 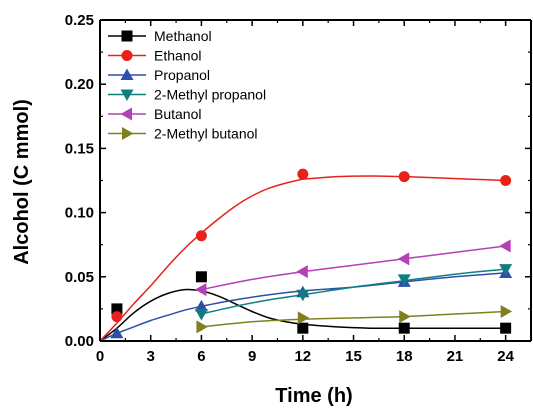 I want to click on y-axis-title: Alcohol (C mmol), so click(x=22, y=182).